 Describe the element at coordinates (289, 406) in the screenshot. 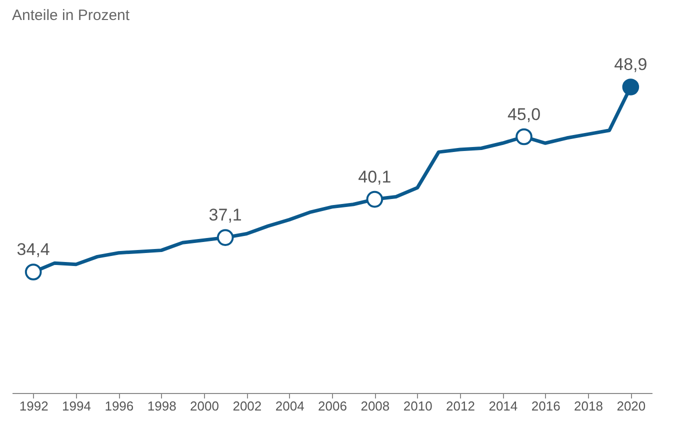

I see `x-tick-label: 2004` at that location.